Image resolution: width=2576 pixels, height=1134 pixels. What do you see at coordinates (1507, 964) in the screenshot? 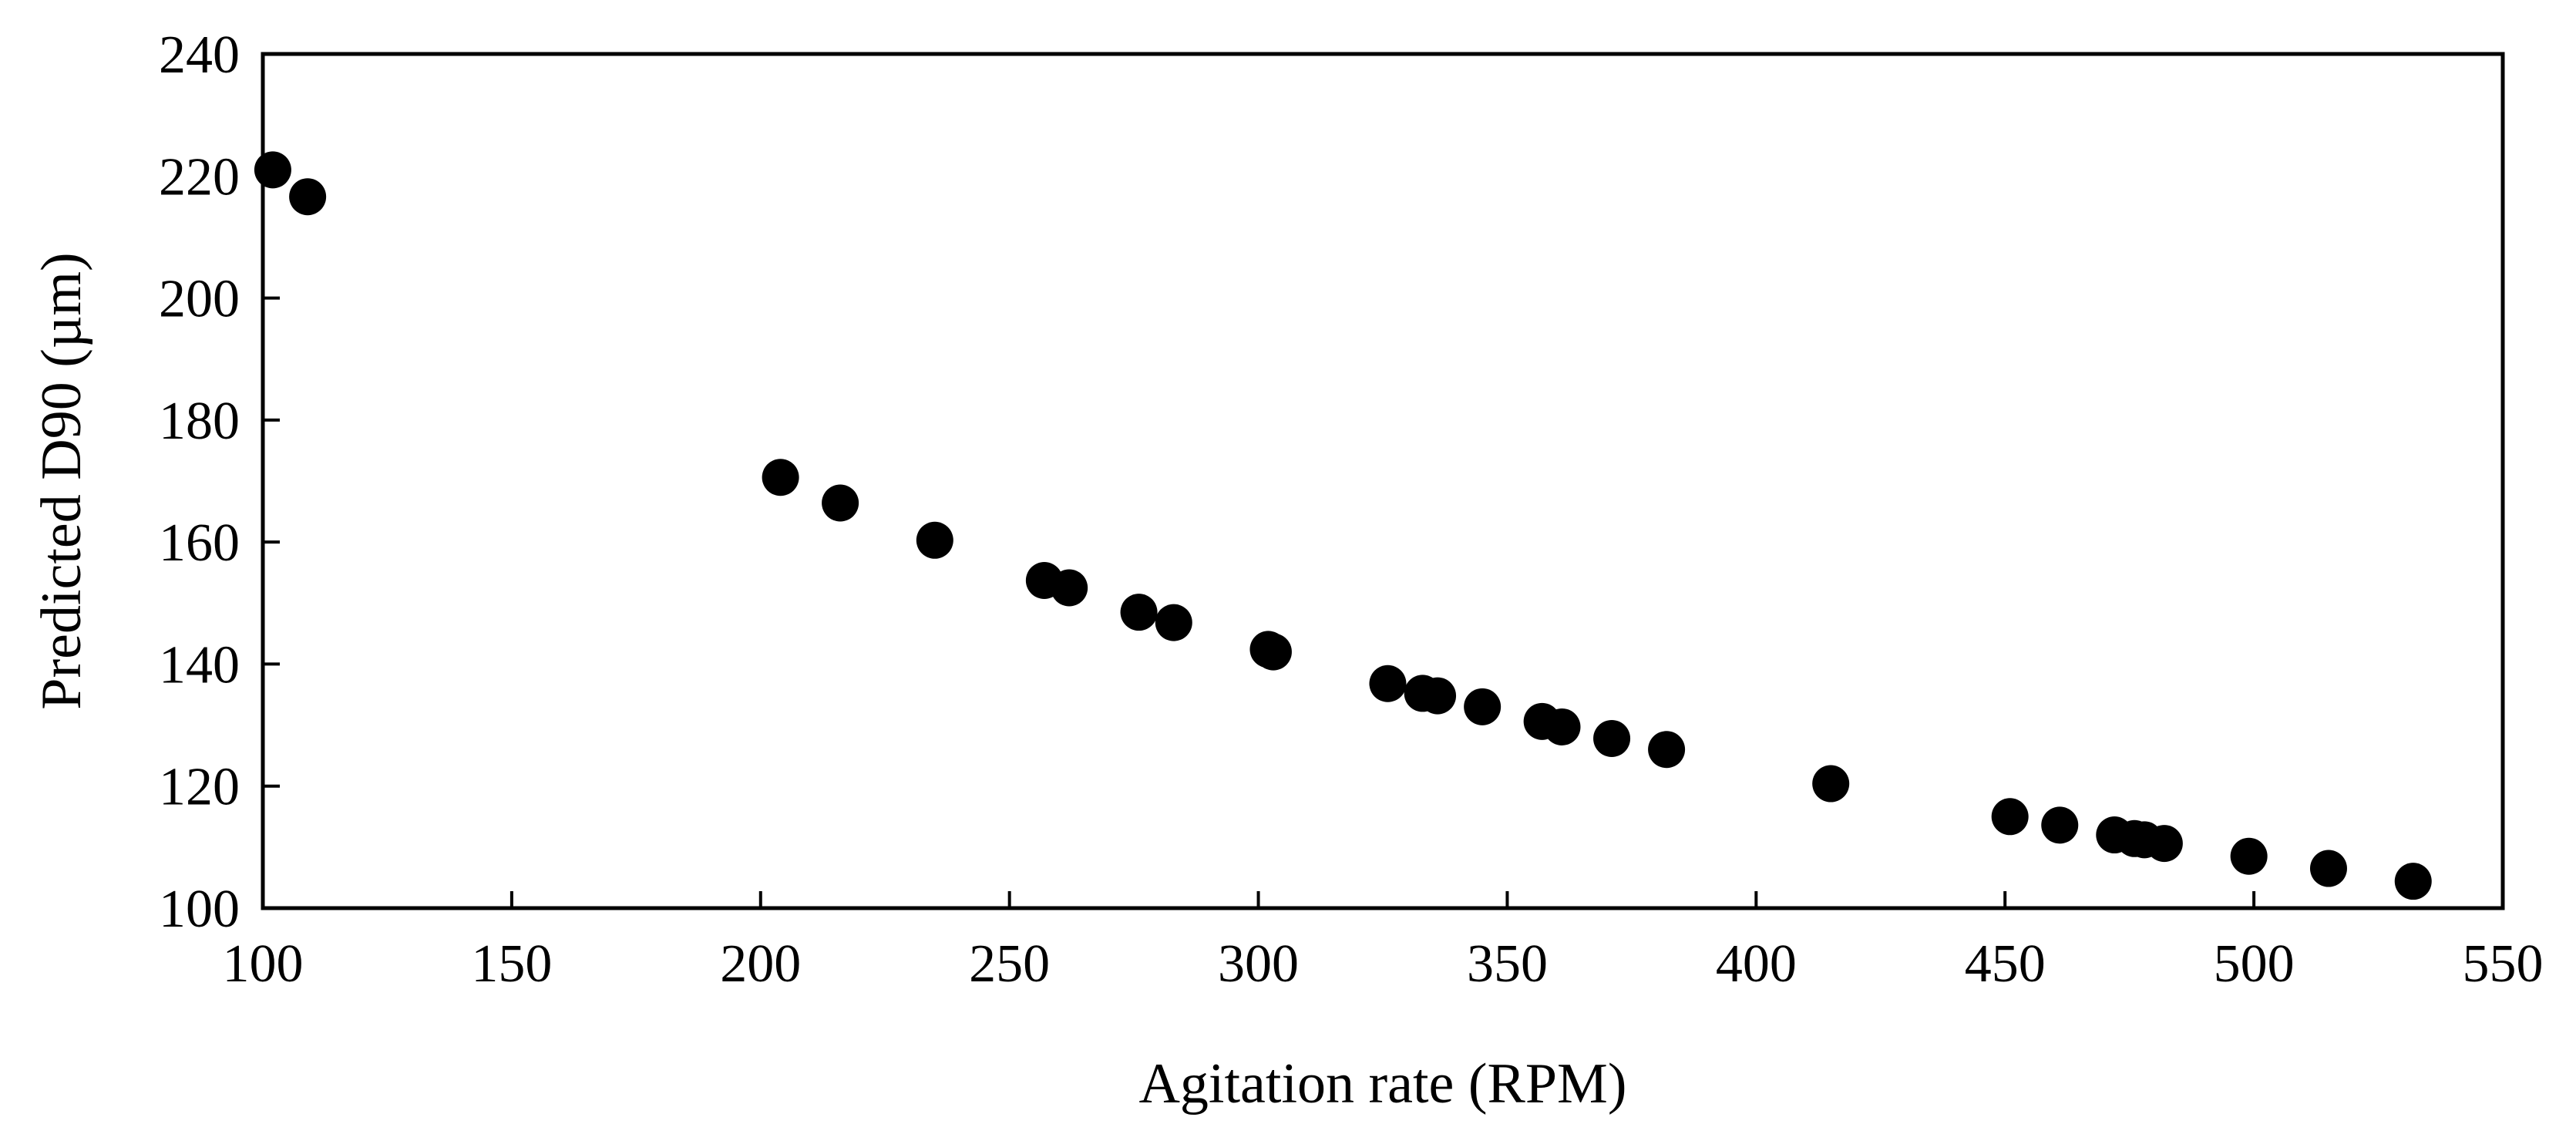
I see `x-tick-label: 350` at bounding box center [1507, 964].